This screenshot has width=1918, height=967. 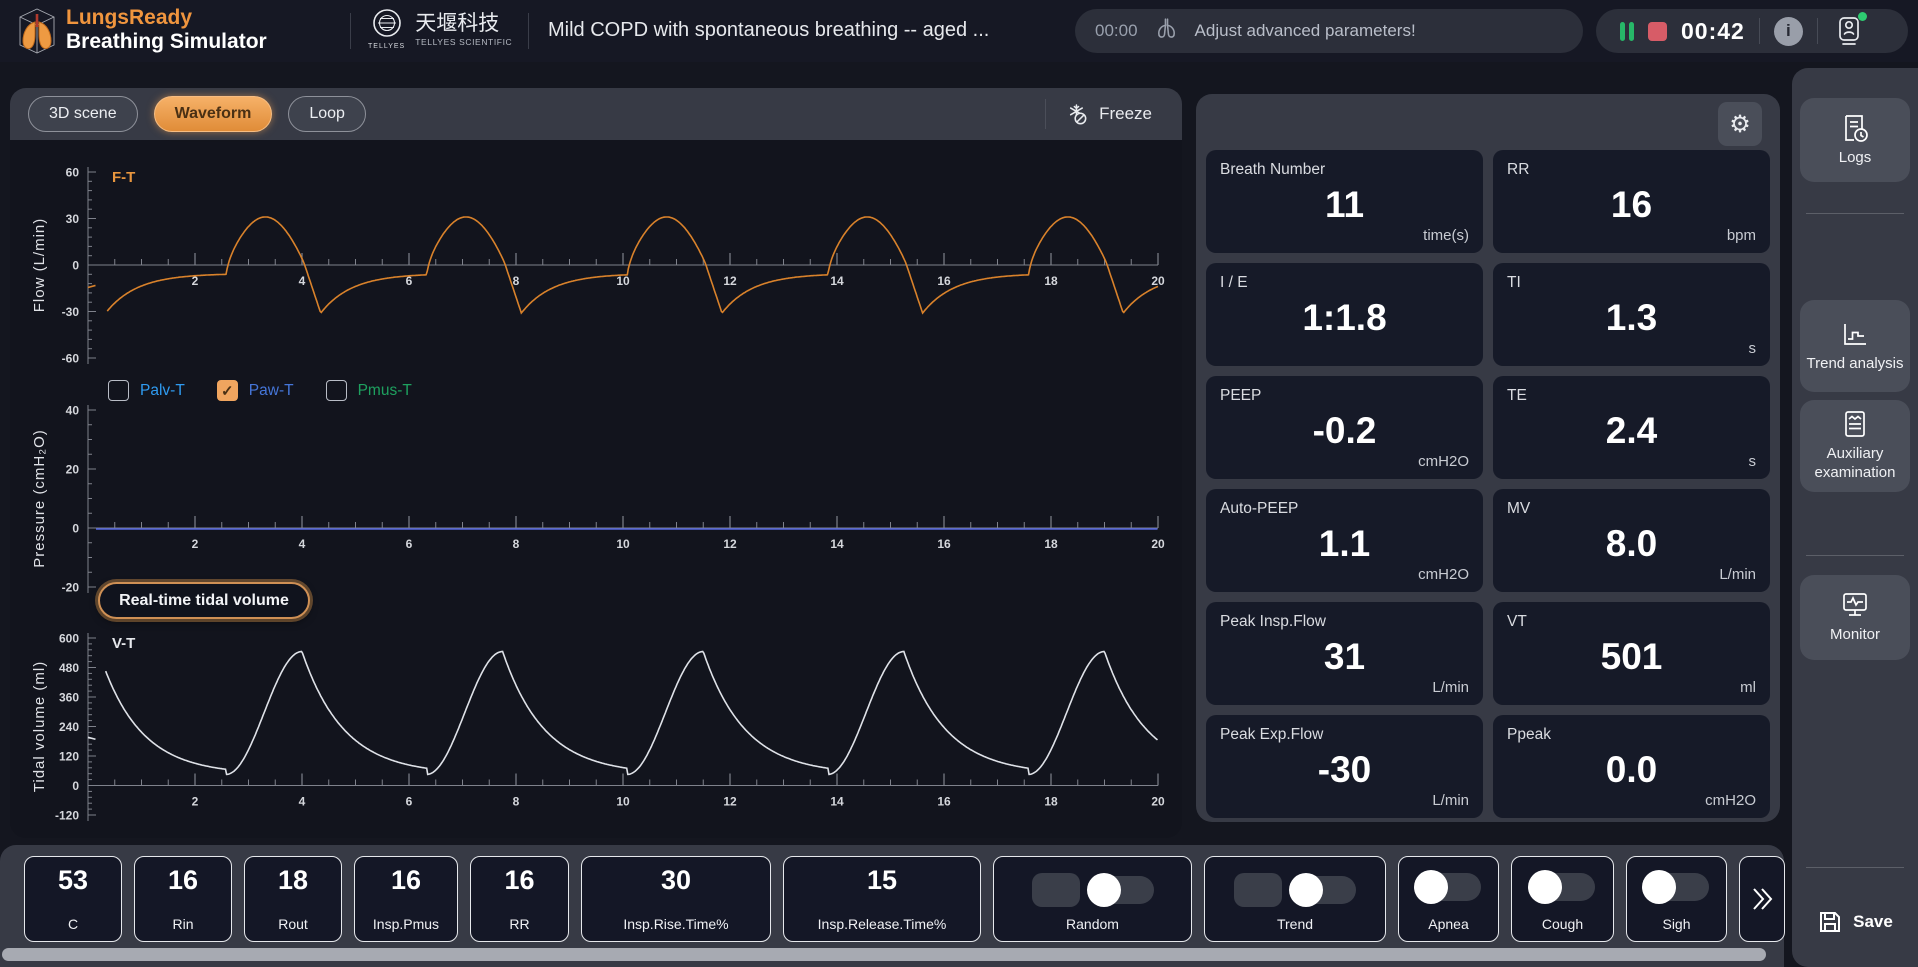 What do you see at coordinates (183, 899) in the screenshot?
I see `param-rin: 16 Rin` at bounding box center [183, 899].